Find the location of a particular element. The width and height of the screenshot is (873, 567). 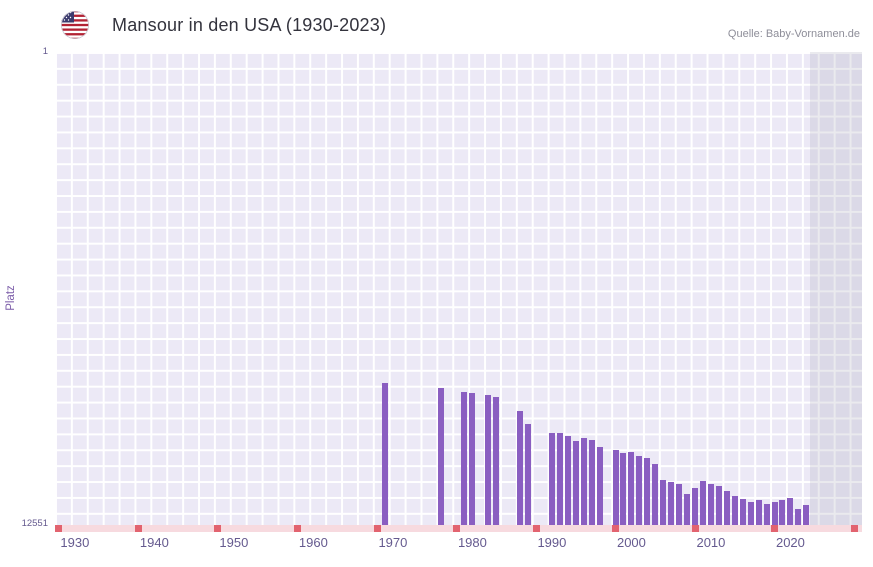

bar-1987 is located at coordinates (528, 474).